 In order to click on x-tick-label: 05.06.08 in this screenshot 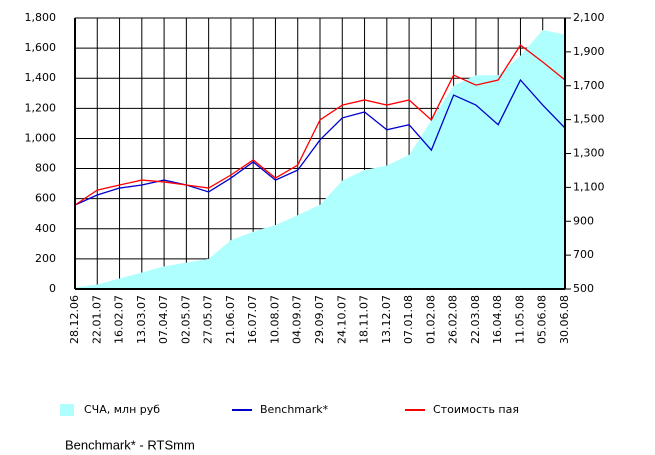, I will do `click(542, 319)`.